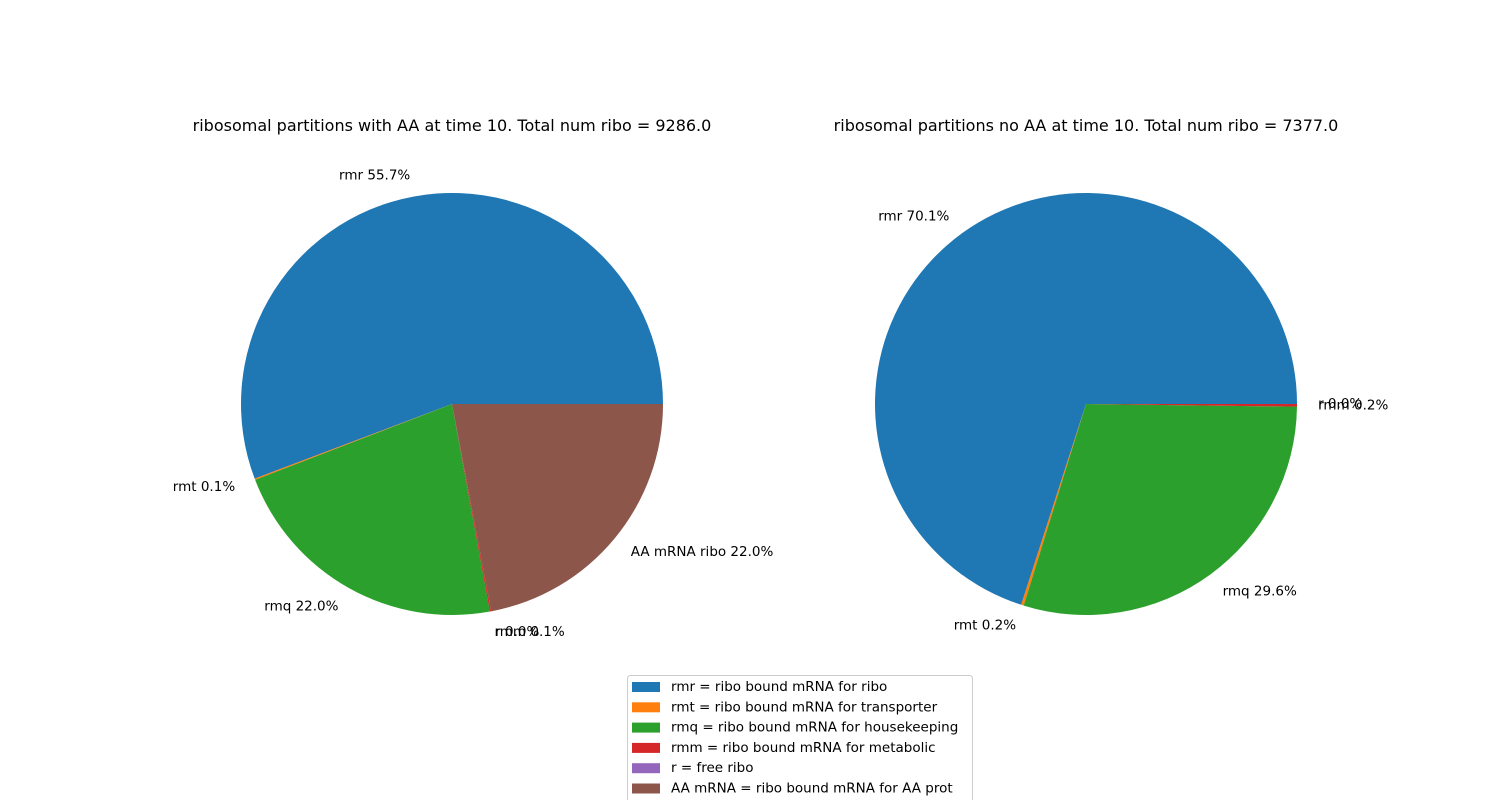  I want to click on slice-label-rmr: rmr 70.1%, so click(913, 216).